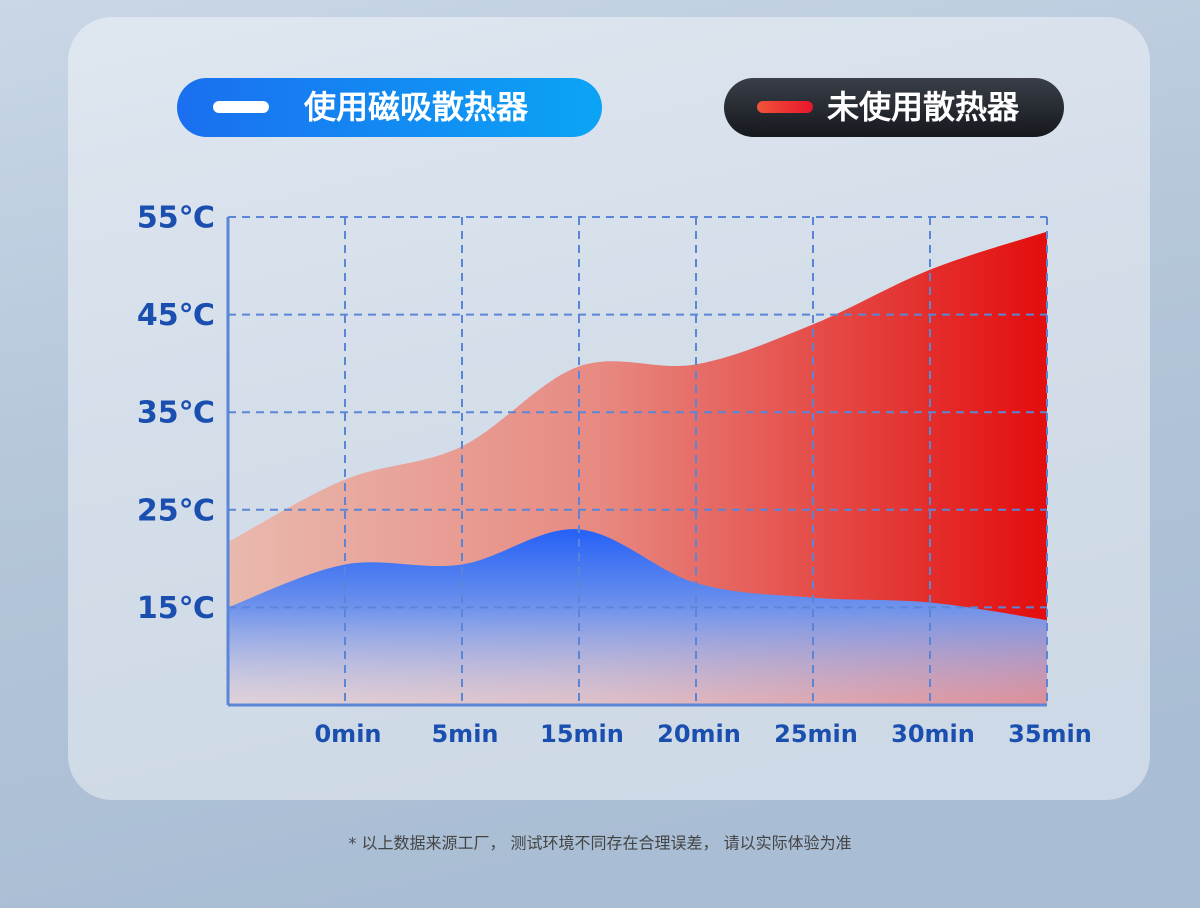 The height and width of the screenshot is (908, 1200). I want to click on y-tick-label: 55℃, so click(176, 218).